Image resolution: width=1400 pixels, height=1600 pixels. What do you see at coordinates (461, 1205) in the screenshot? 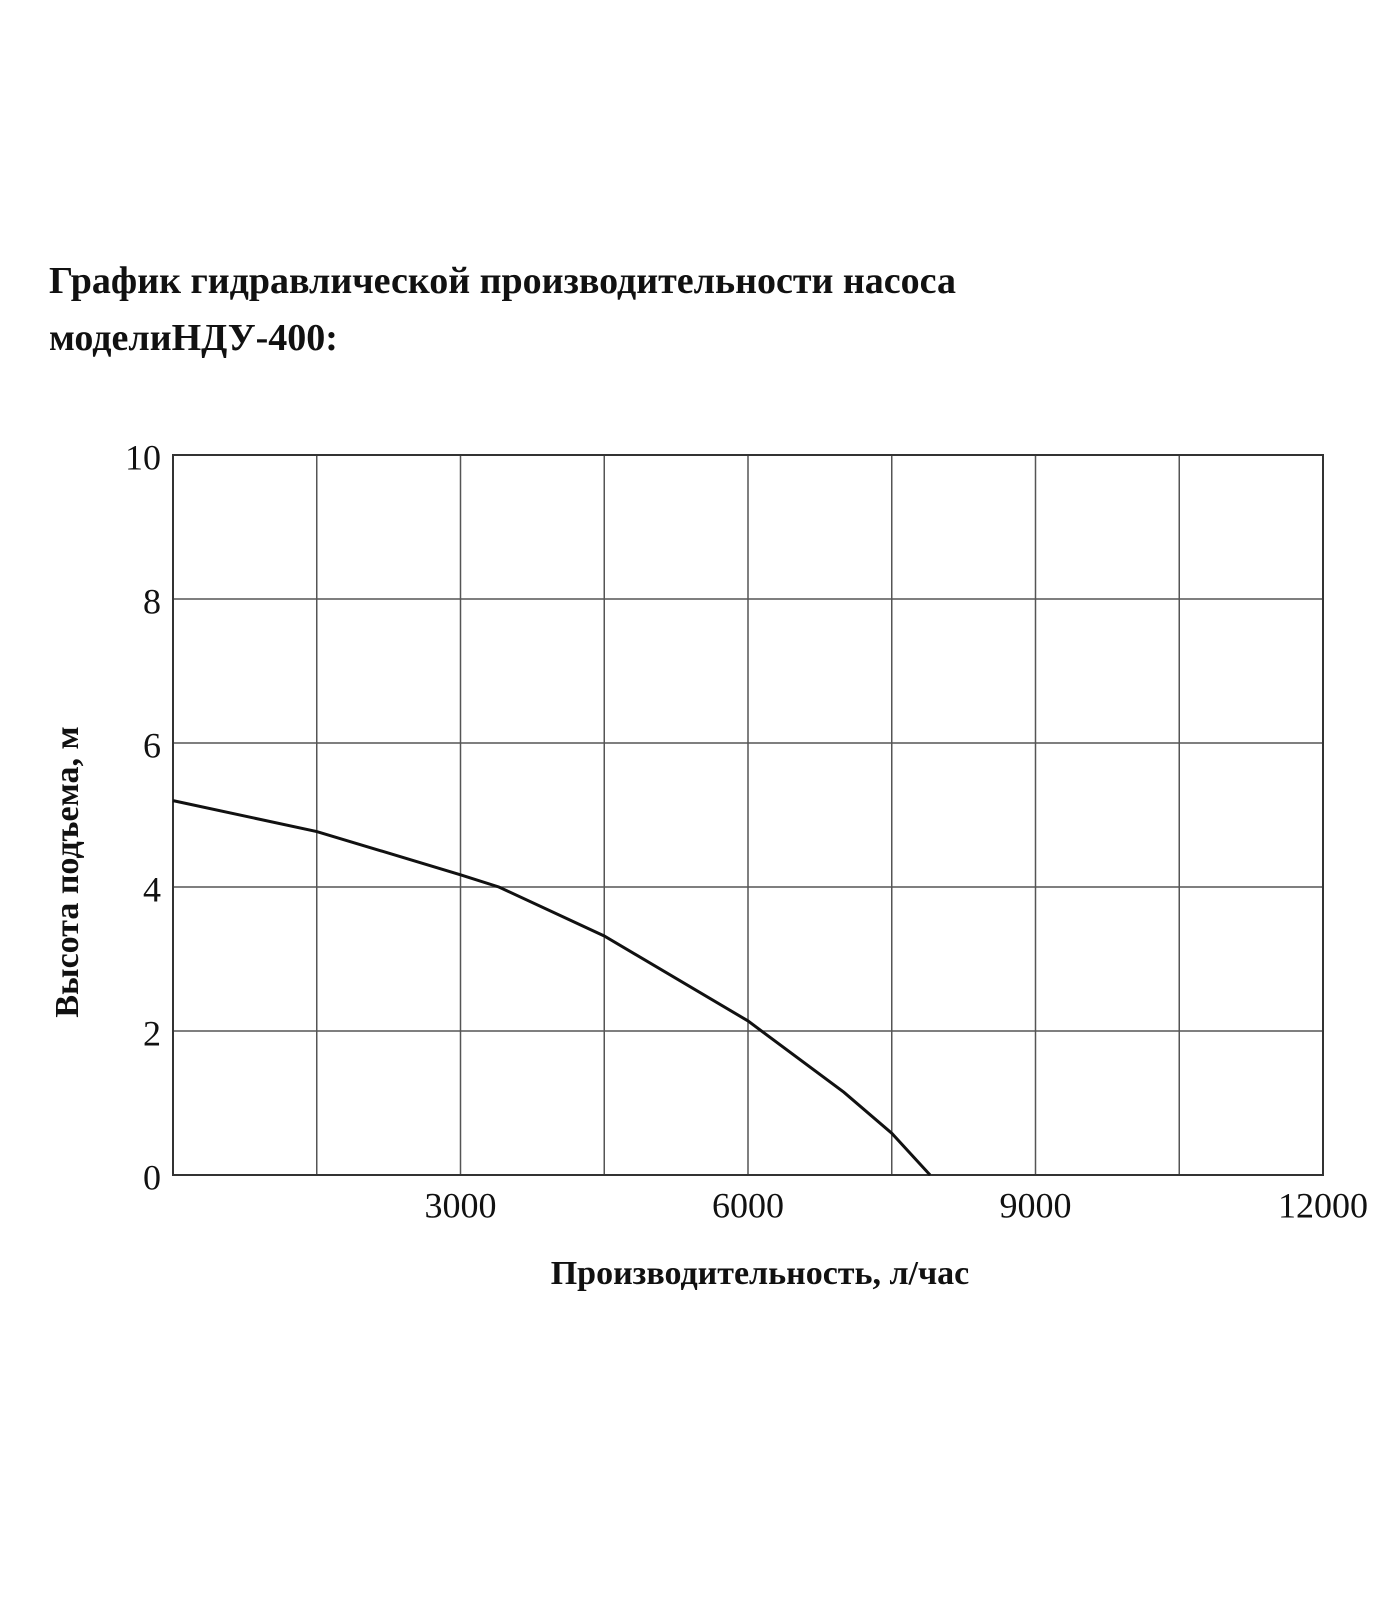
I see `x-tick-label: 3000` at bounding box center [461, 1205].